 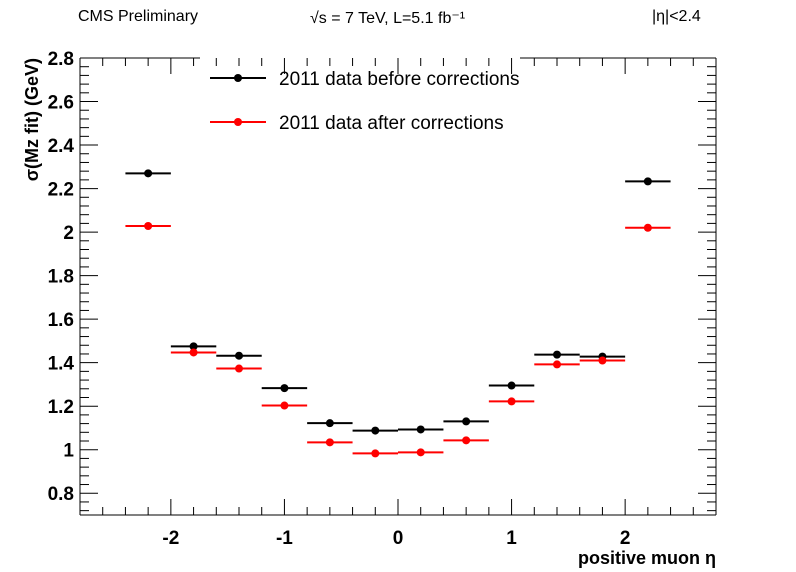 I want to click on x-axis-title: positive muon η, so click(x=647, y=558).